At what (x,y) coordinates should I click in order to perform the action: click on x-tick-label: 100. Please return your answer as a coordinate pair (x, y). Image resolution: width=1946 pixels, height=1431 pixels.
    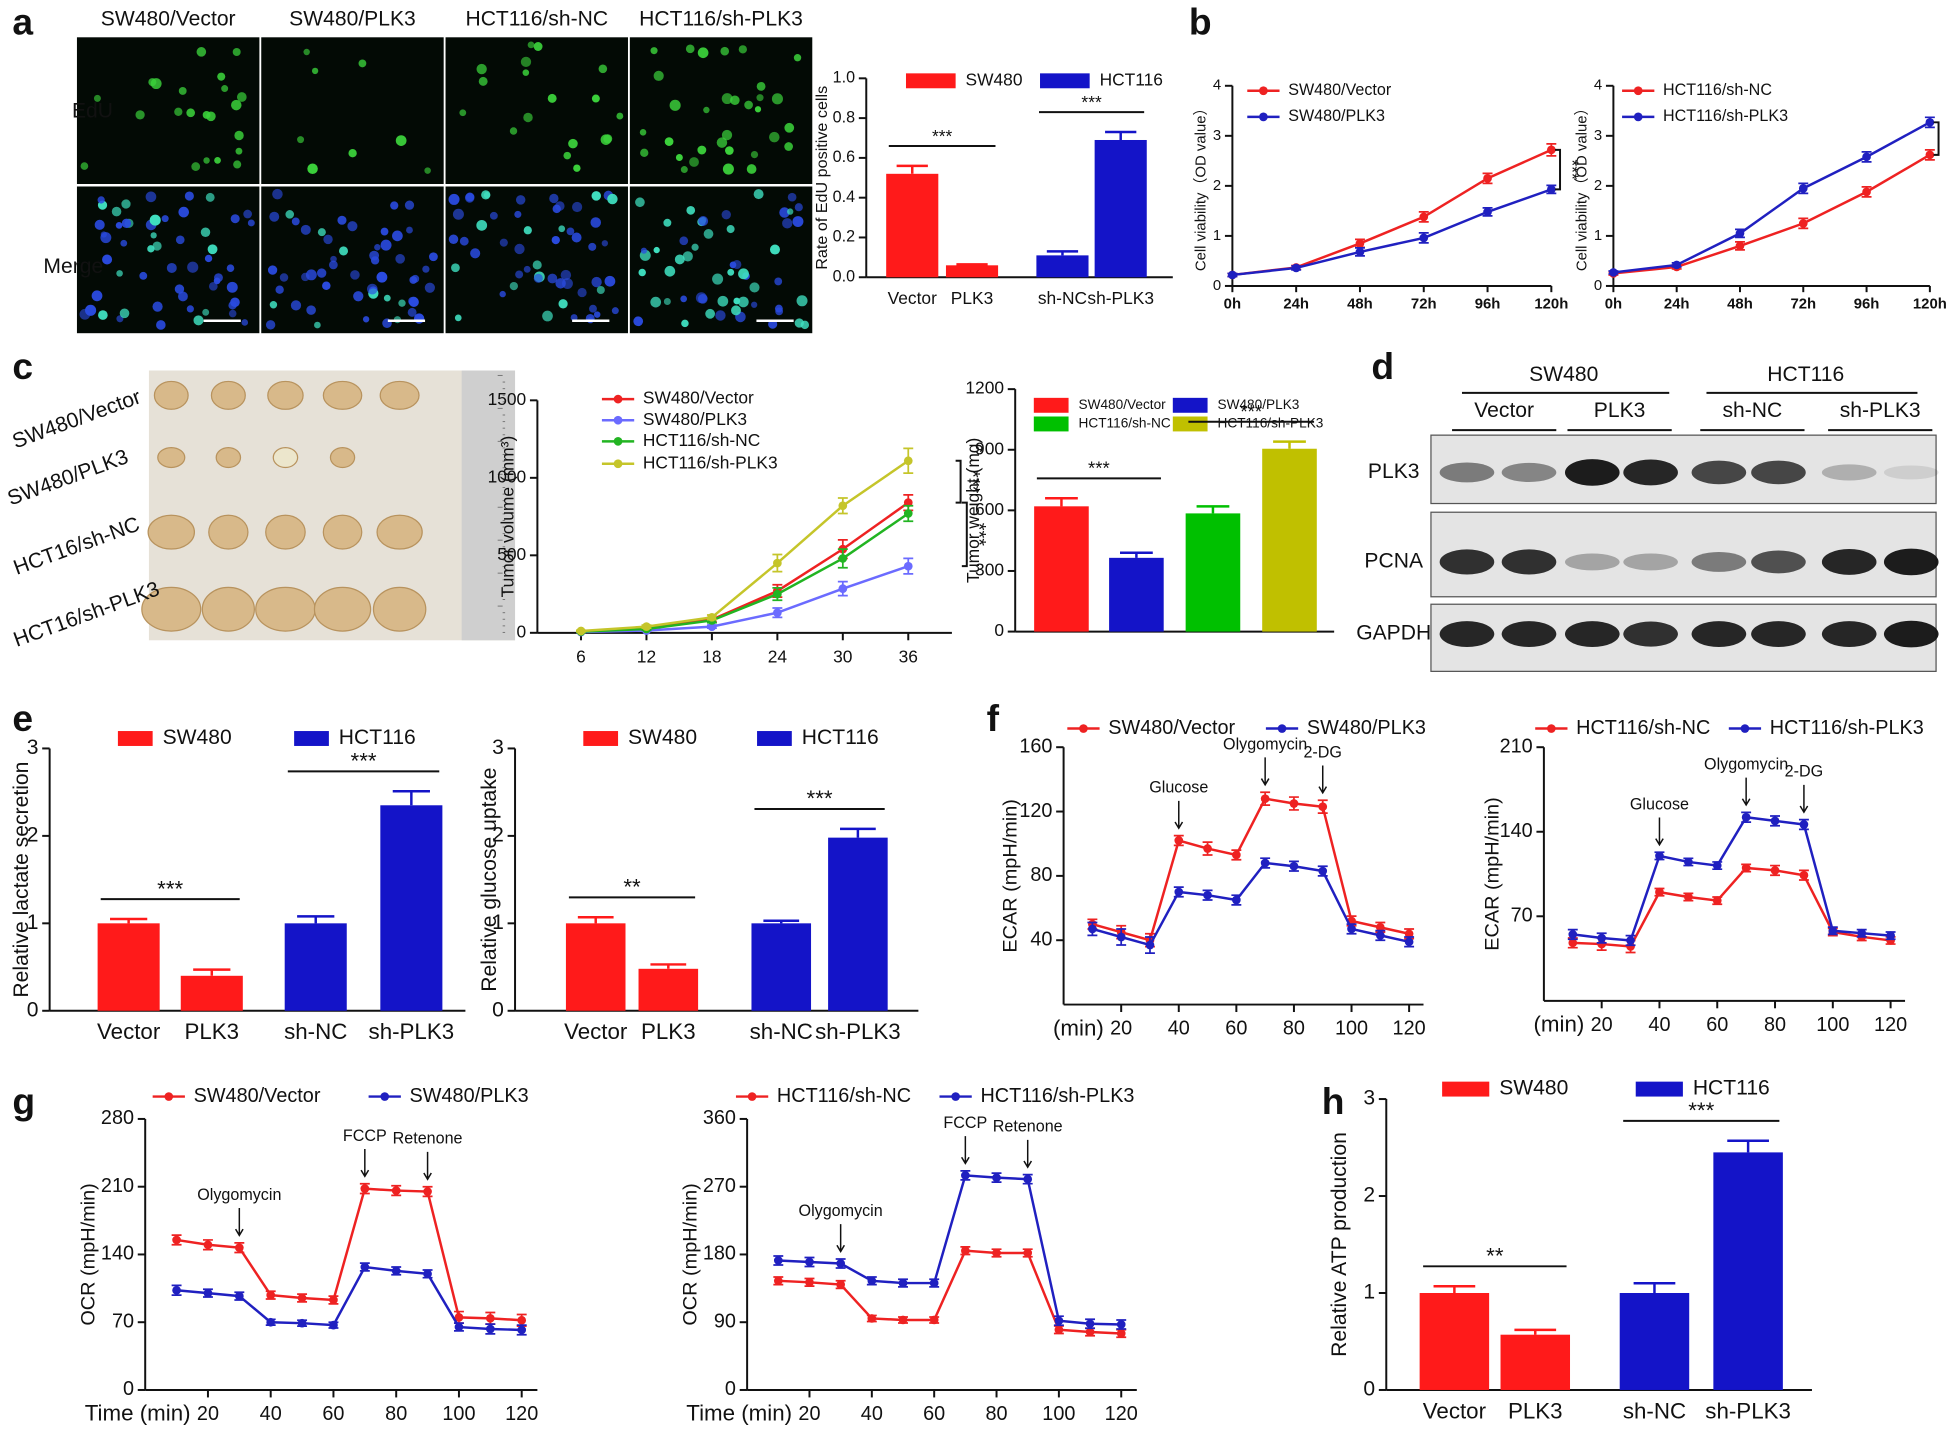
    Looking at the image, I should click on (1058, 1414).